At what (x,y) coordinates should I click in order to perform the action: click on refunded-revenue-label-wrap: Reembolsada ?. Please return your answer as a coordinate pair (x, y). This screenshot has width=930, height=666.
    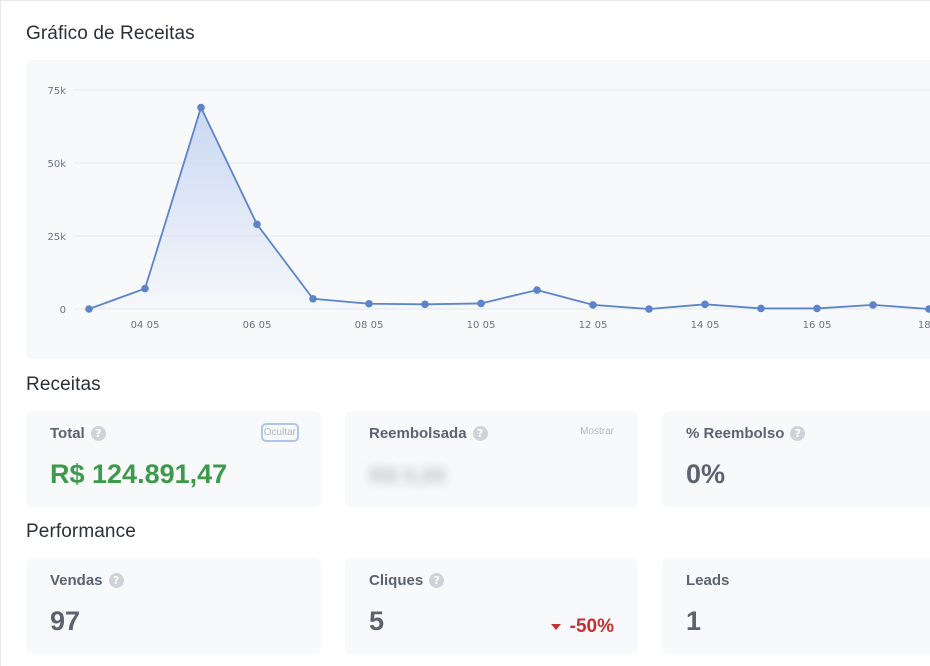
    Looking at the image, I should click on (428, 433).